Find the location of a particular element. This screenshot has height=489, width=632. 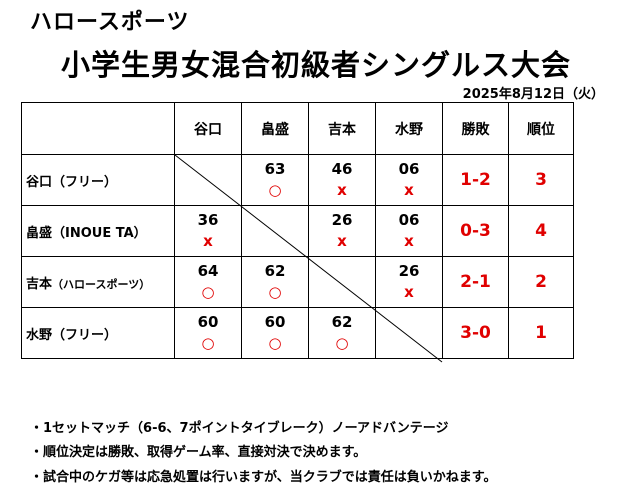

game-score: 36 is located at coordinates (208, 220).